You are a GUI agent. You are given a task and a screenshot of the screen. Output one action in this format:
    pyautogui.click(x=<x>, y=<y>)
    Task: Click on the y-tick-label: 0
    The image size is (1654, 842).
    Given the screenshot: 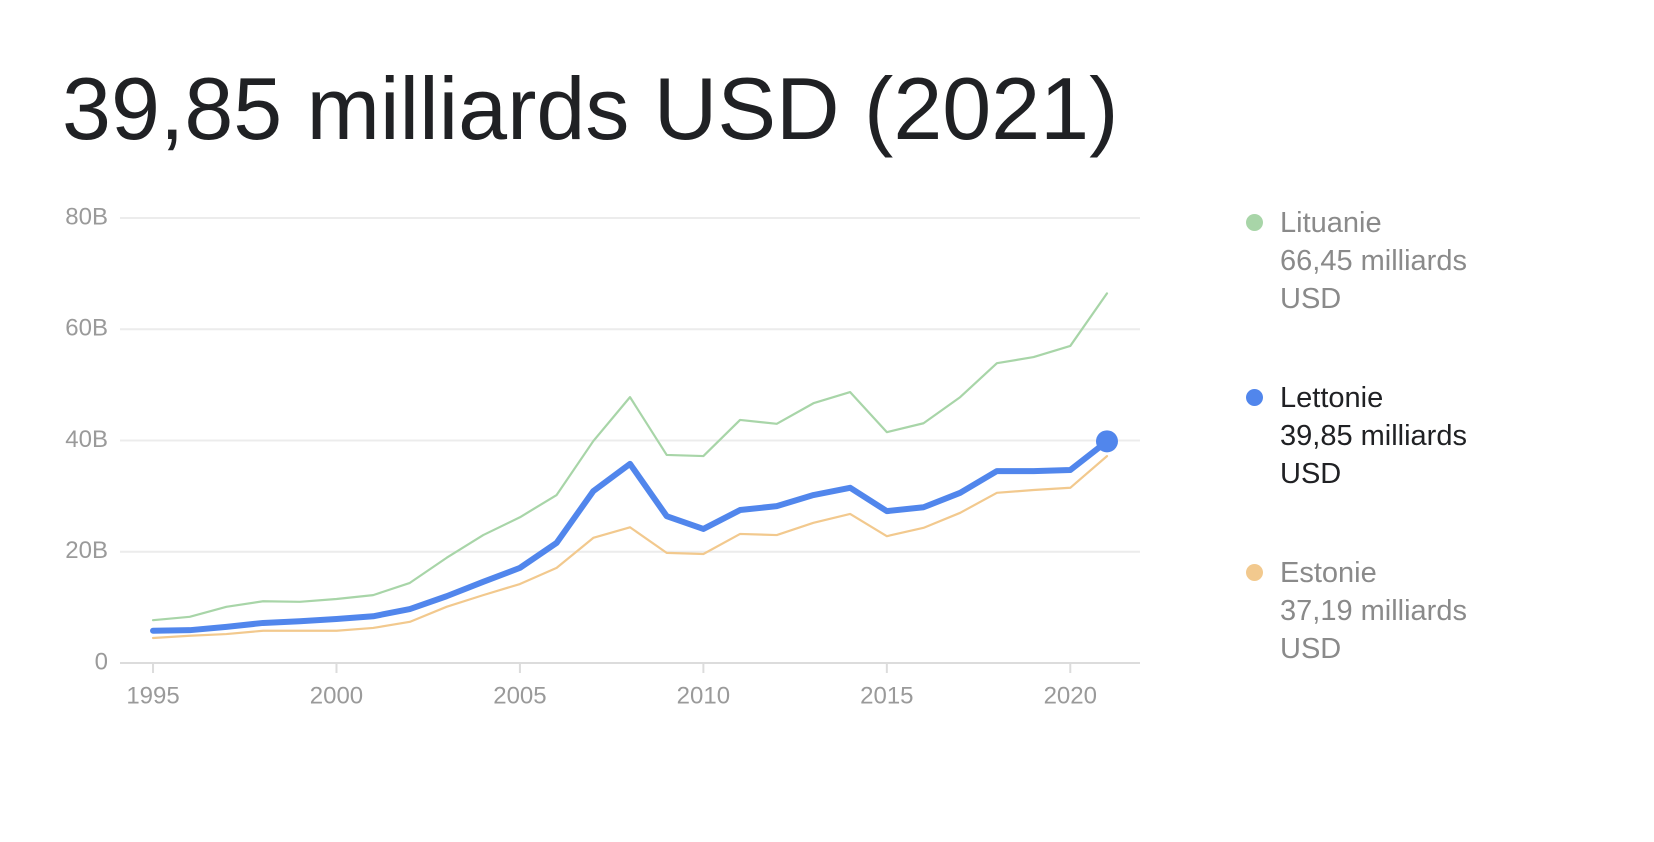 What is the action you would take?
    pyautogui.click(x=101, y=661)
    